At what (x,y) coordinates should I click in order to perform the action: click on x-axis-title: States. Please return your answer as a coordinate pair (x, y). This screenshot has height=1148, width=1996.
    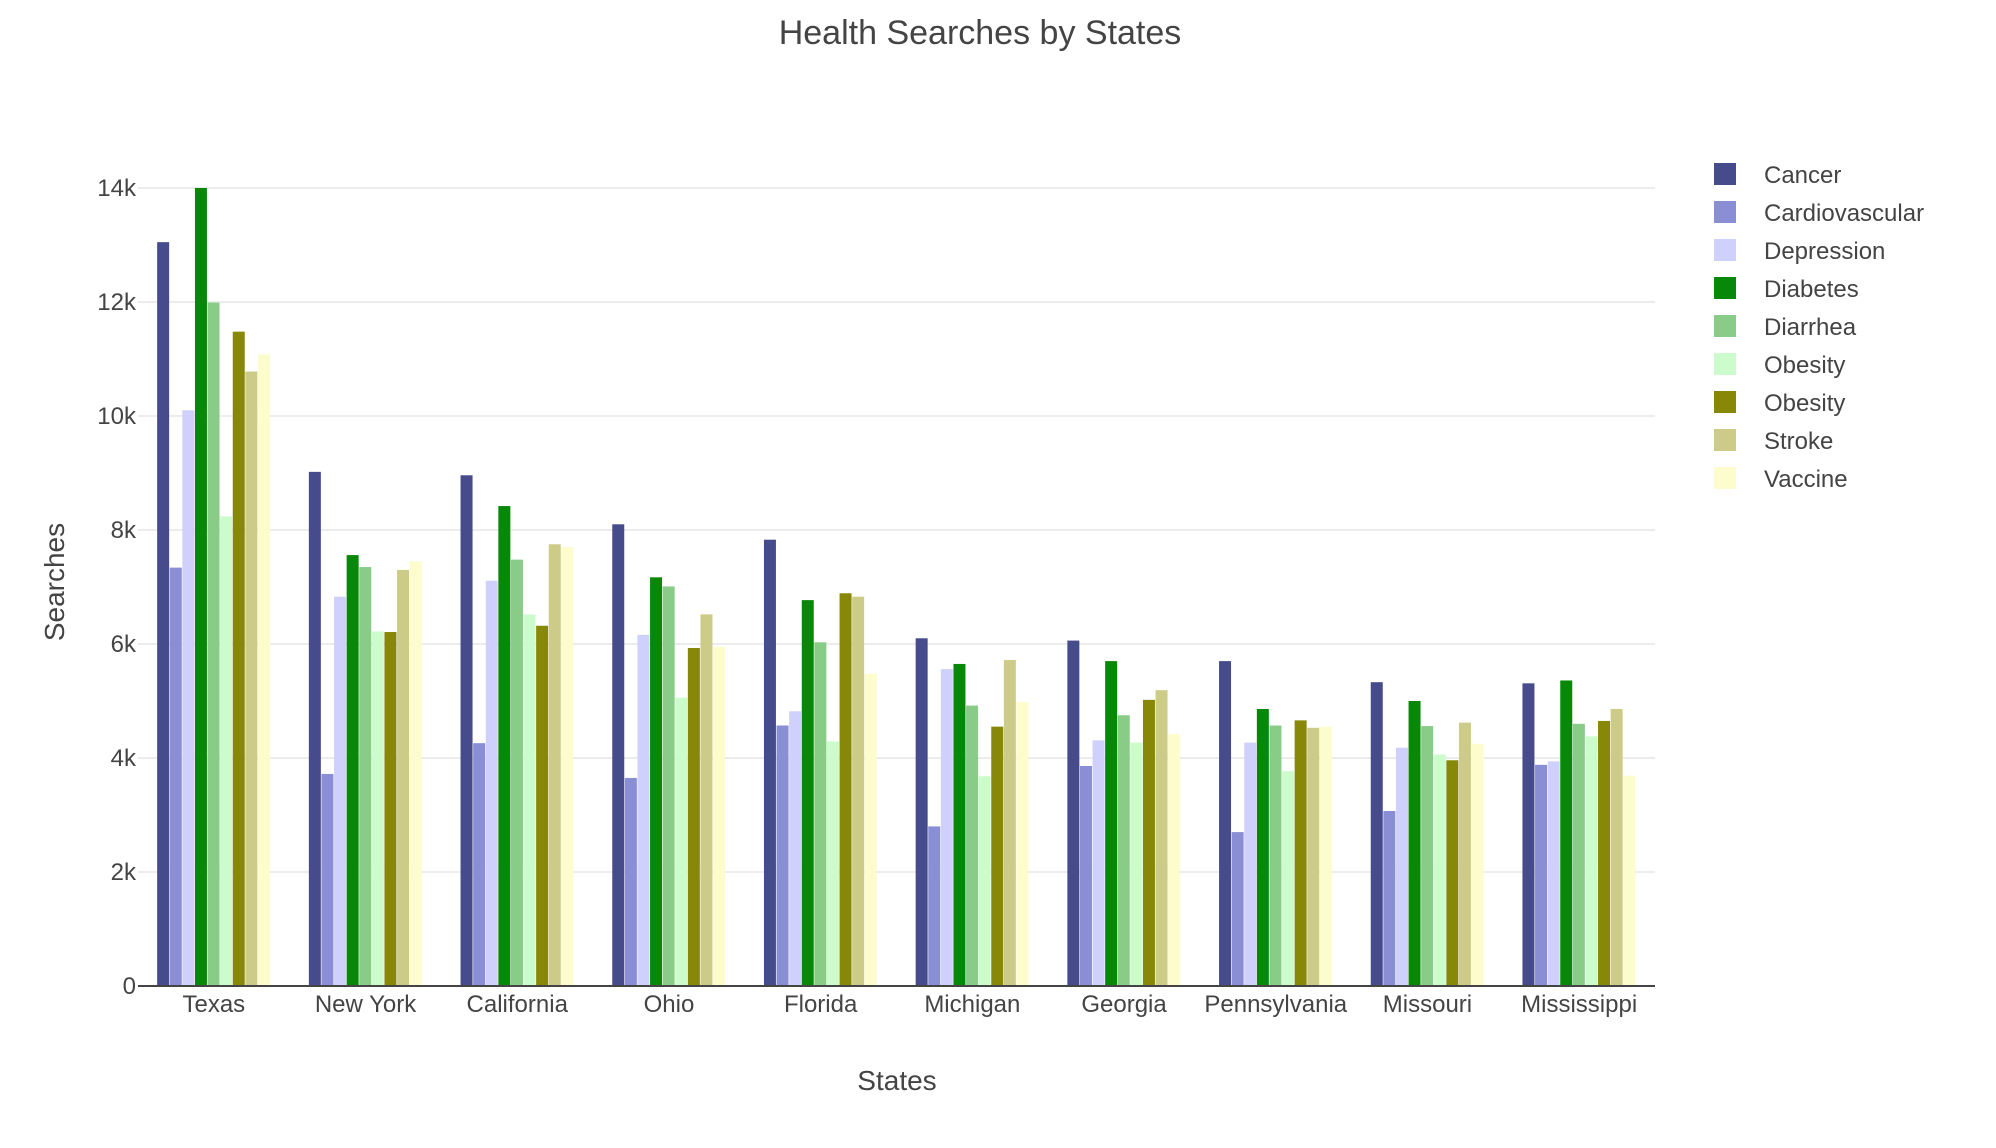
    Looking at the image, I should click on (896, 1080).